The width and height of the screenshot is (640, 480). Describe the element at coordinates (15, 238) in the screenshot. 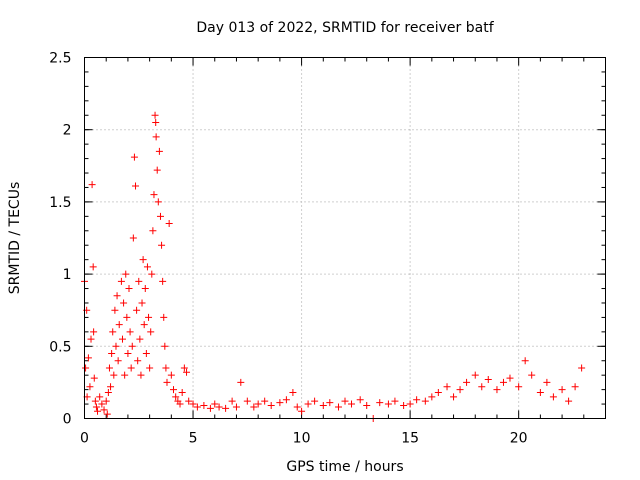

I see `y-axis-label: SRMTID / TECUs` at that location.